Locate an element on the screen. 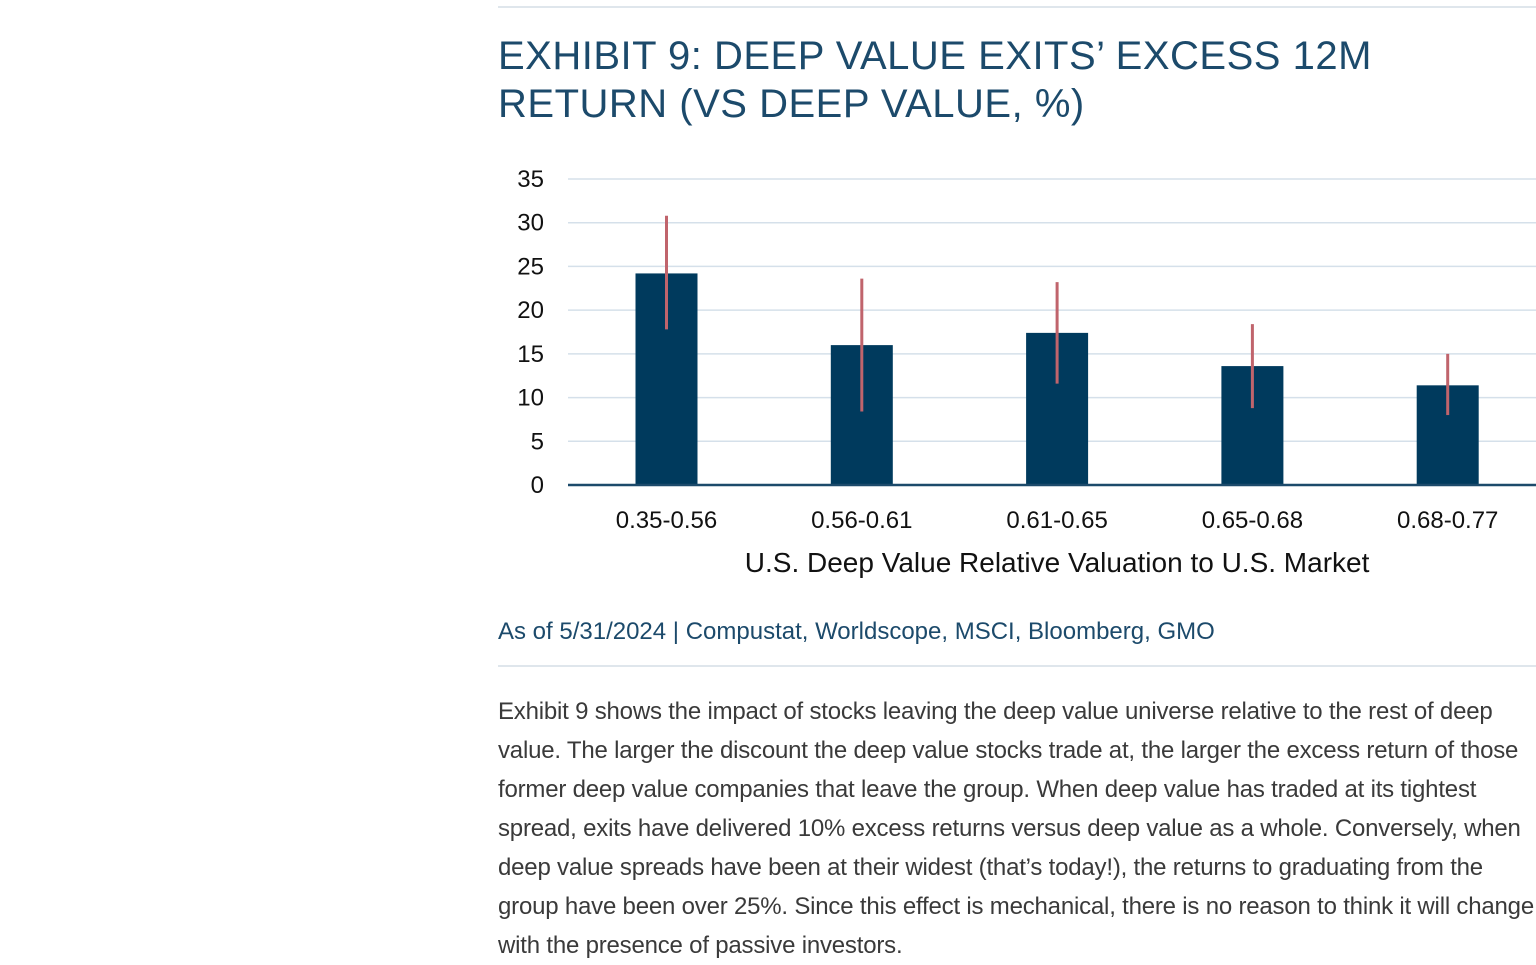 This screenshot has width=1536, height=965. y-tick-label: 15 is located at coordinates (530, 354).